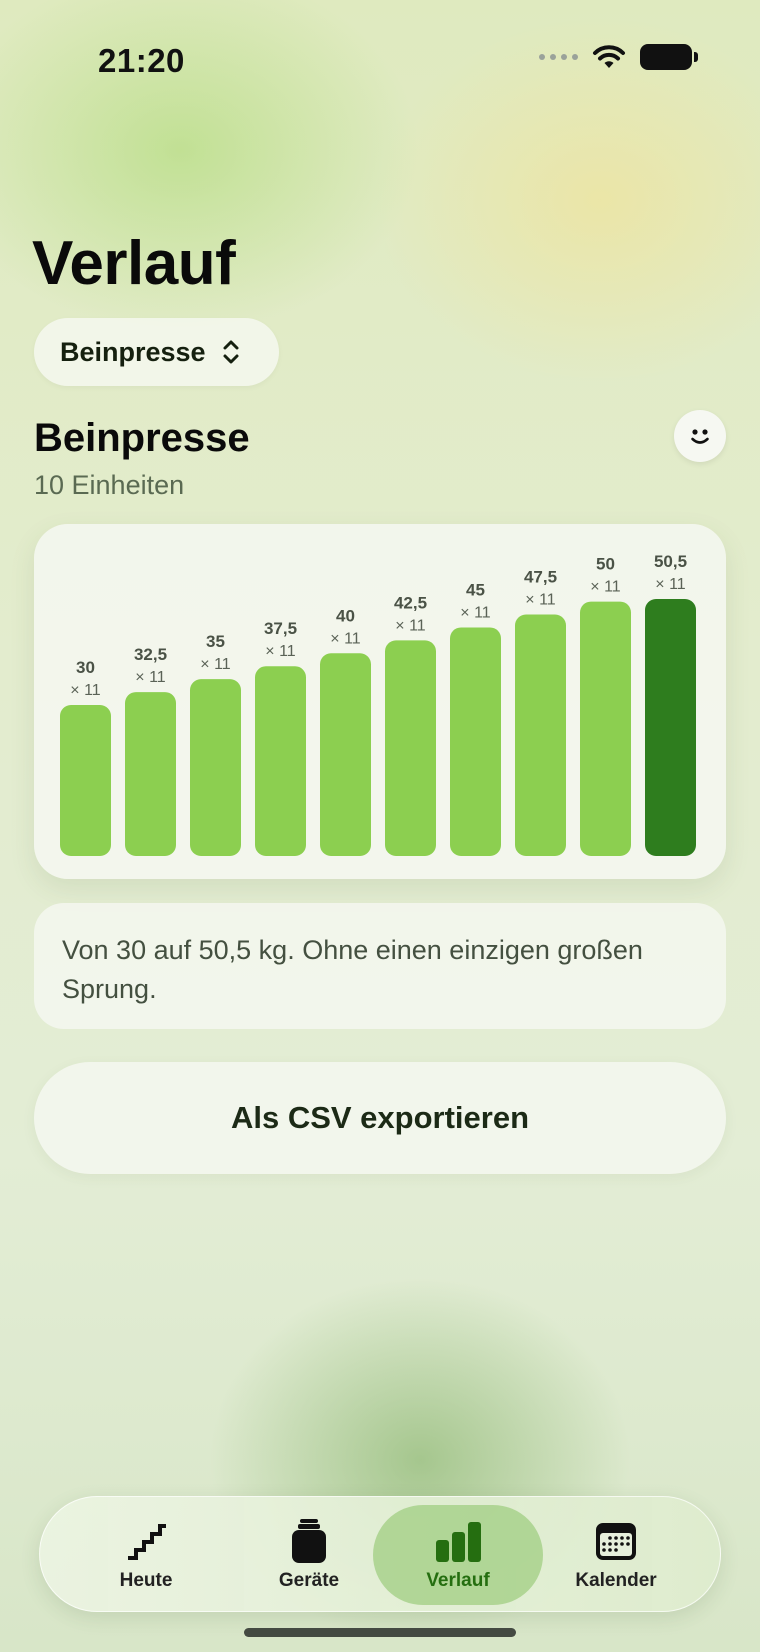 This screenshot has width=760, height=1652. I want to click on page-title: Verlauf, so click(134, 263).